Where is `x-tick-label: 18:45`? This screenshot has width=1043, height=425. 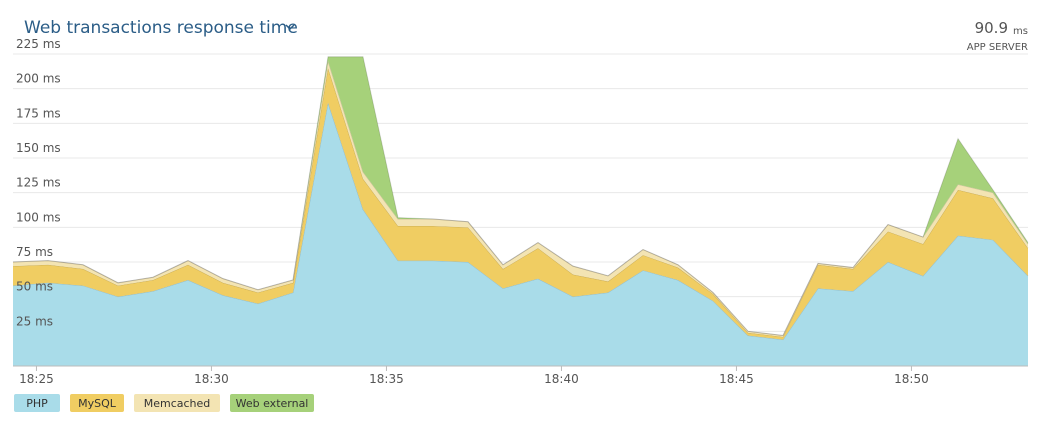 x-tick-label: 18:45 is located at coordinates (736, 379).